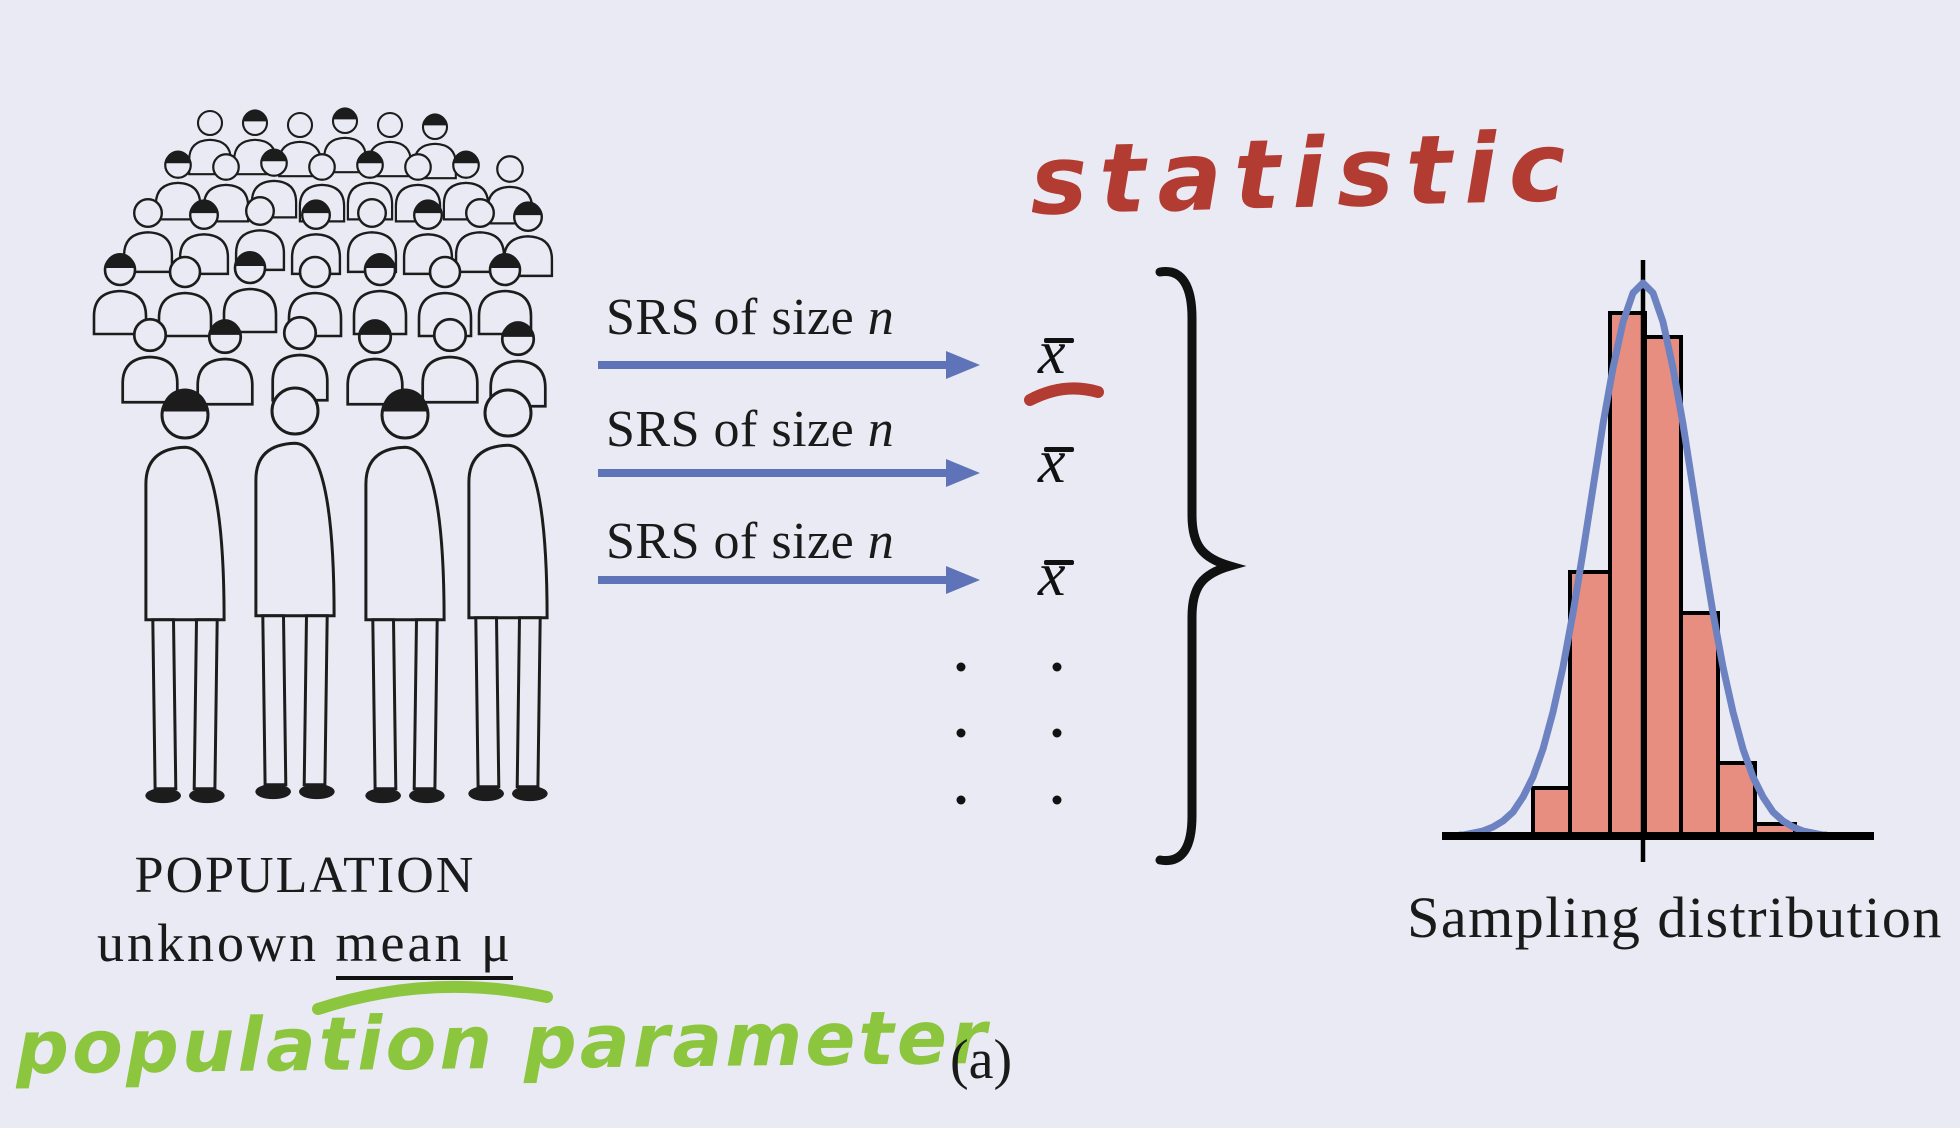 Image resolution: width=1960 pixels, height=1128 pixels. I want to click on population-caption: POPULATION, so click(305, 875).